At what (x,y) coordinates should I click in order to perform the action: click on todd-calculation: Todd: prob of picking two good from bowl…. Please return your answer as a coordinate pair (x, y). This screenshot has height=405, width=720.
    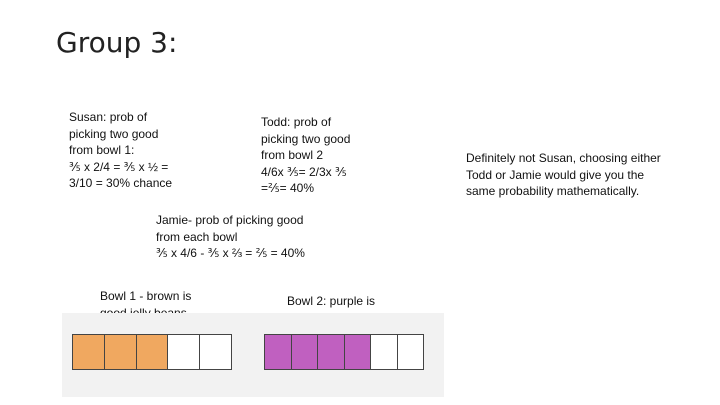
    Looking at the image, I should click on (306, 155).